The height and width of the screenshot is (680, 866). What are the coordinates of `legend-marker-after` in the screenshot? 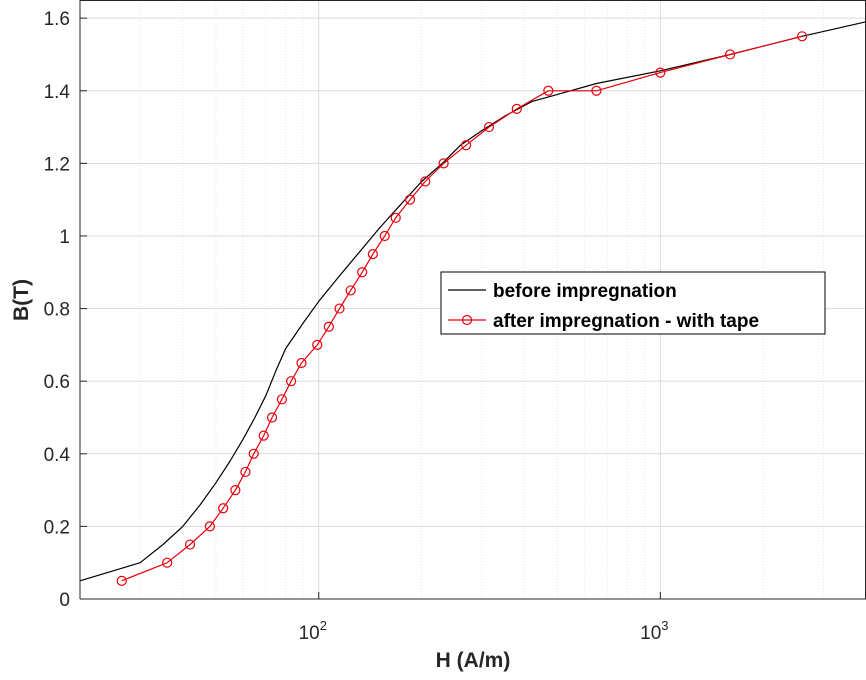 It's located at (467, 320).